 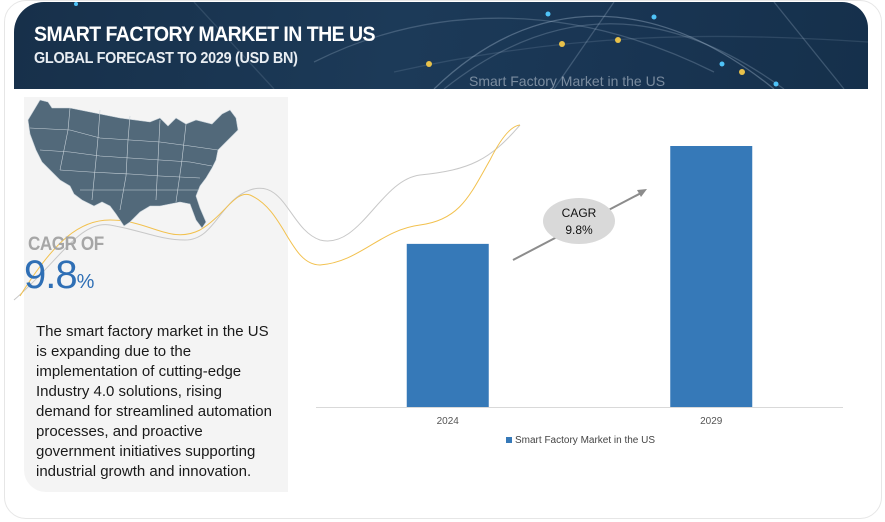 I want to click on cagr-value: 9.8%, so click(x=59, y=278).